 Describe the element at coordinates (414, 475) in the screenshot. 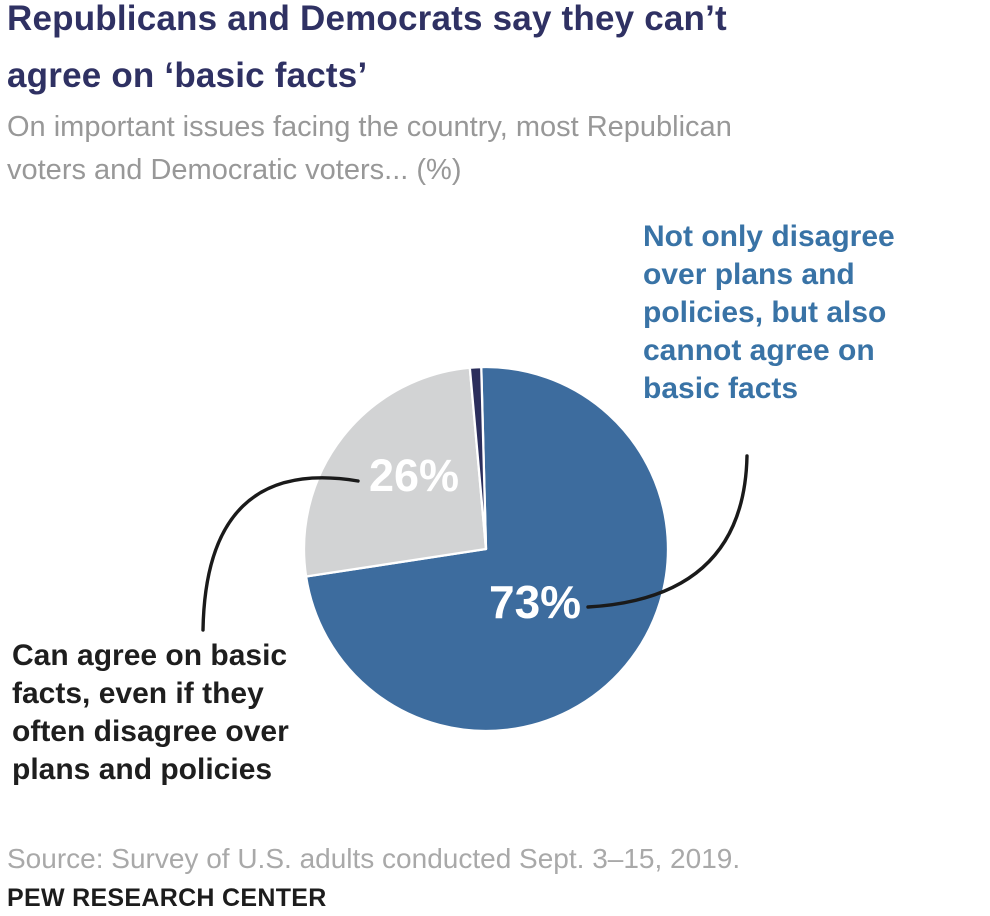

I see `value-label-26: 26%` at that location.